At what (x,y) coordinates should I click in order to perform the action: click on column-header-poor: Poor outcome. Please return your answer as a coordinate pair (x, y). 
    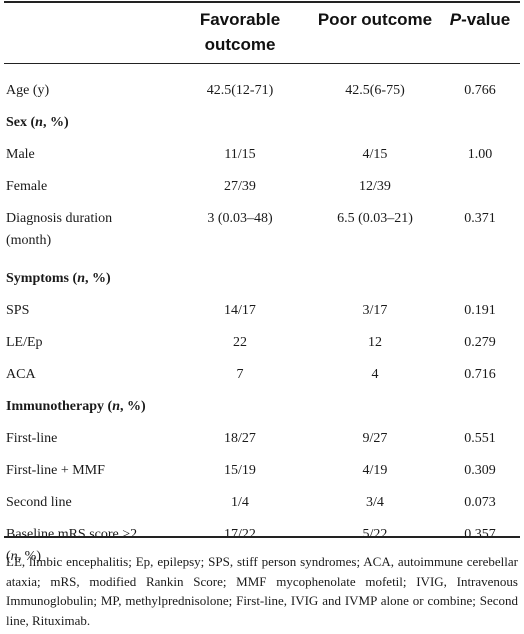
    Looking at the image, I should click on (375, 19).